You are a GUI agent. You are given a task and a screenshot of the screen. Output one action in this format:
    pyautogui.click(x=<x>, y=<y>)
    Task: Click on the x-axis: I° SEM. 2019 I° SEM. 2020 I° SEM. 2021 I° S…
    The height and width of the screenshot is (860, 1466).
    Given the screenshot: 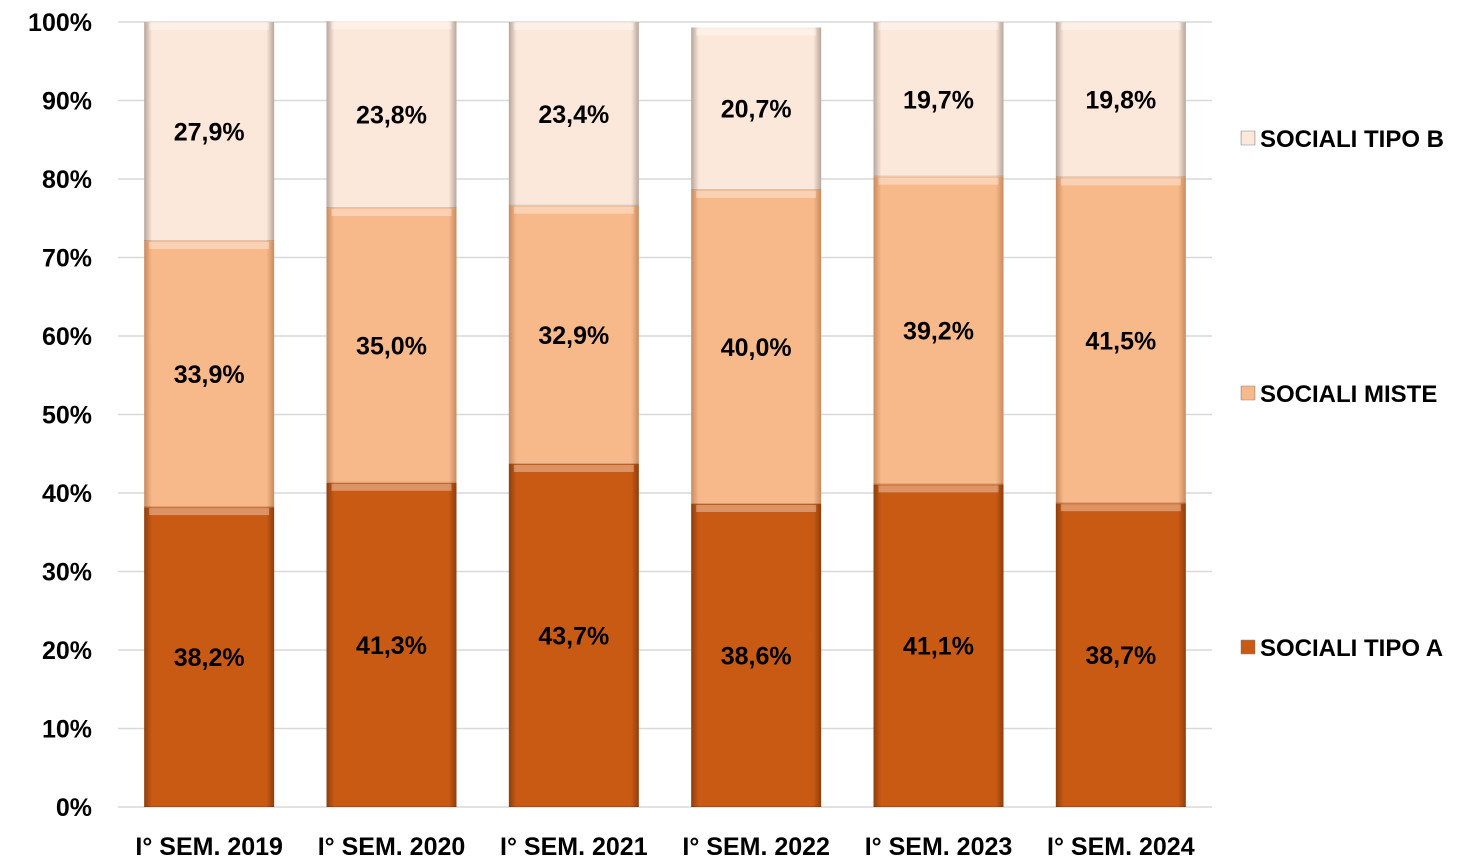 What is the action you would take?
    pyautogui.click(x=664, y=846)
    